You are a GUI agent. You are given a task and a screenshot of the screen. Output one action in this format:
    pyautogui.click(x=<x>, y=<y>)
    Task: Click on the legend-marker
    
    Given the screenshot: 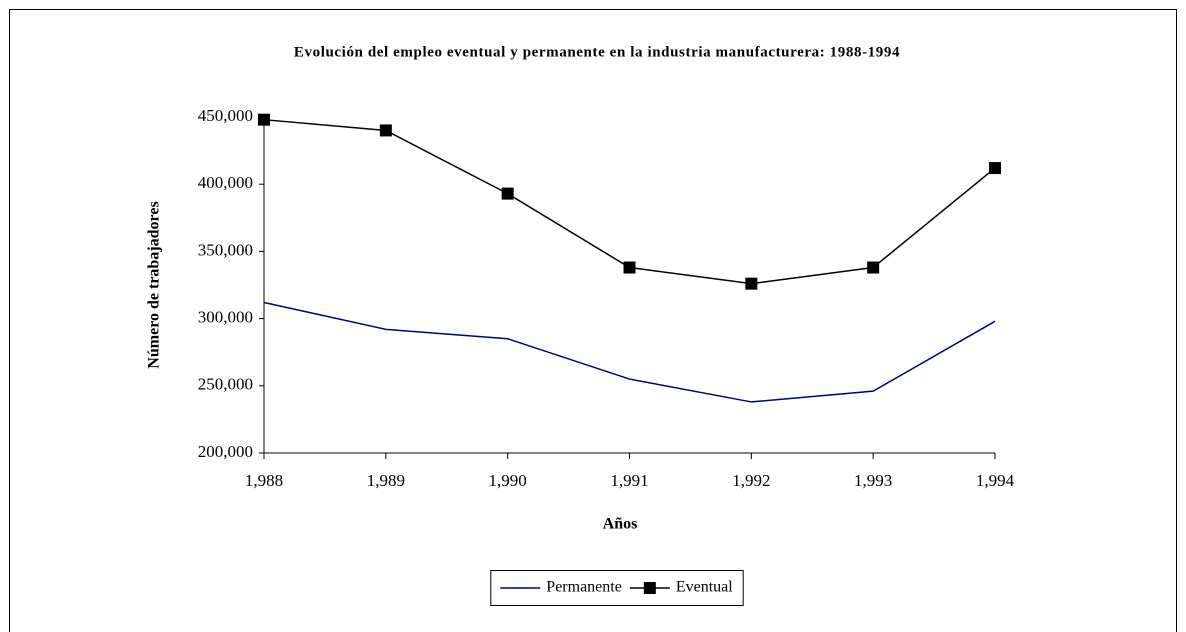 What is the action you would take?
    pyautogui.click(x=649, y=588)
    